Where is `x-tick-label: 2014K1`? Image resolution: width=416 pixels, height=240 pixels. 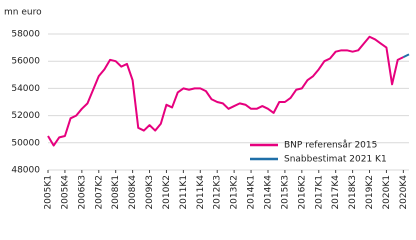
x-tick-label: 2014K1 is located at coordinates (252, 192).